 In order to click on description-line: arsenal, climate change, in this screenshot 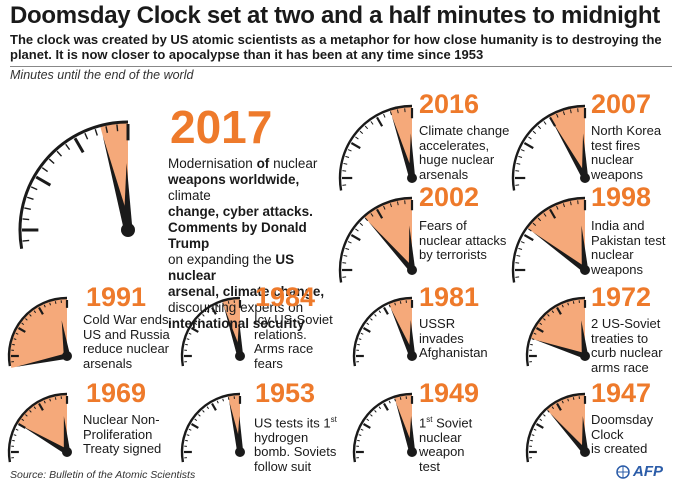, I will do `click(246, 291)`.